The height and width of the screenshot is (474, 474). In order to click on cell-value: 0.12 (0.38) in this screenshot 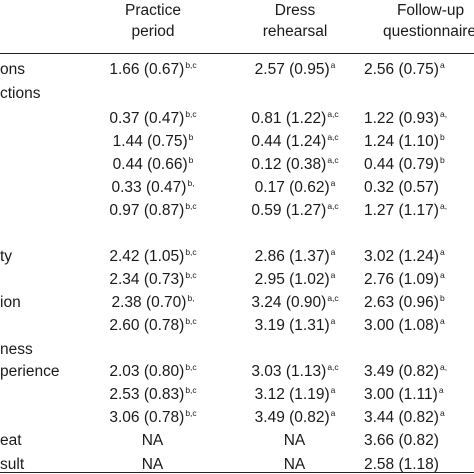, I will do `click(289, 164)`.